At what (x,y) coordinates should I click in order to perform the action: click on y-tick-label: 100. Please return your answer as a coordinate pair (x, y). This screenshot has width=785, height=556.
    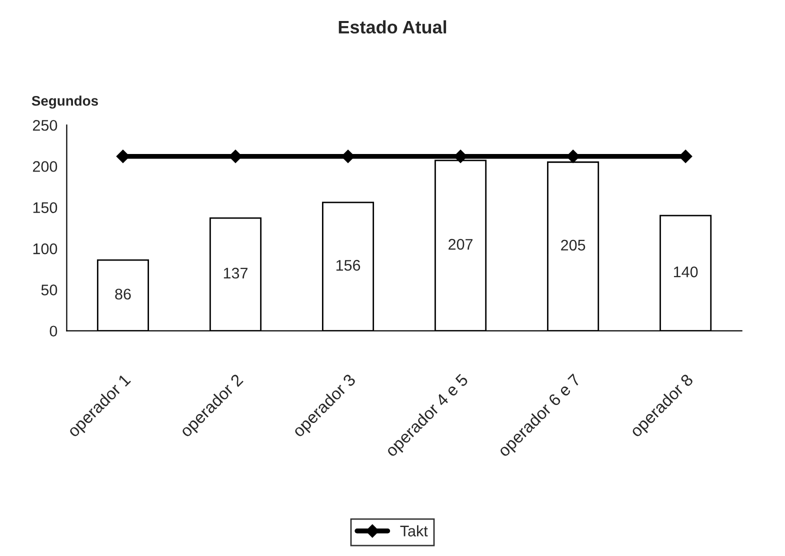
    Looking at the image, I should click on (45, 248).